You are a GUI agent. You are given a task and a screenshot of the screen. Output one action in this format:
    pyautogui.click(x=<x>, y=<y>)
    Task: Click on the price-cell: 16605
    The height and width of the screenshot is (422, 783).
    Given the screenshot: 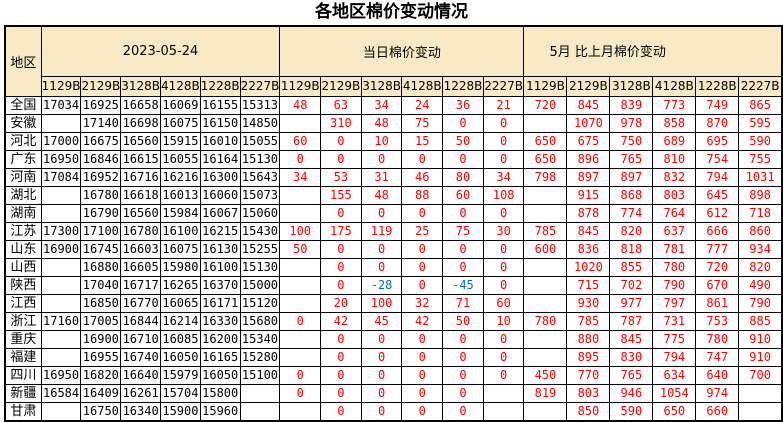 What is the action you would take?
    pyautogui.click(x=141, y=267)
    